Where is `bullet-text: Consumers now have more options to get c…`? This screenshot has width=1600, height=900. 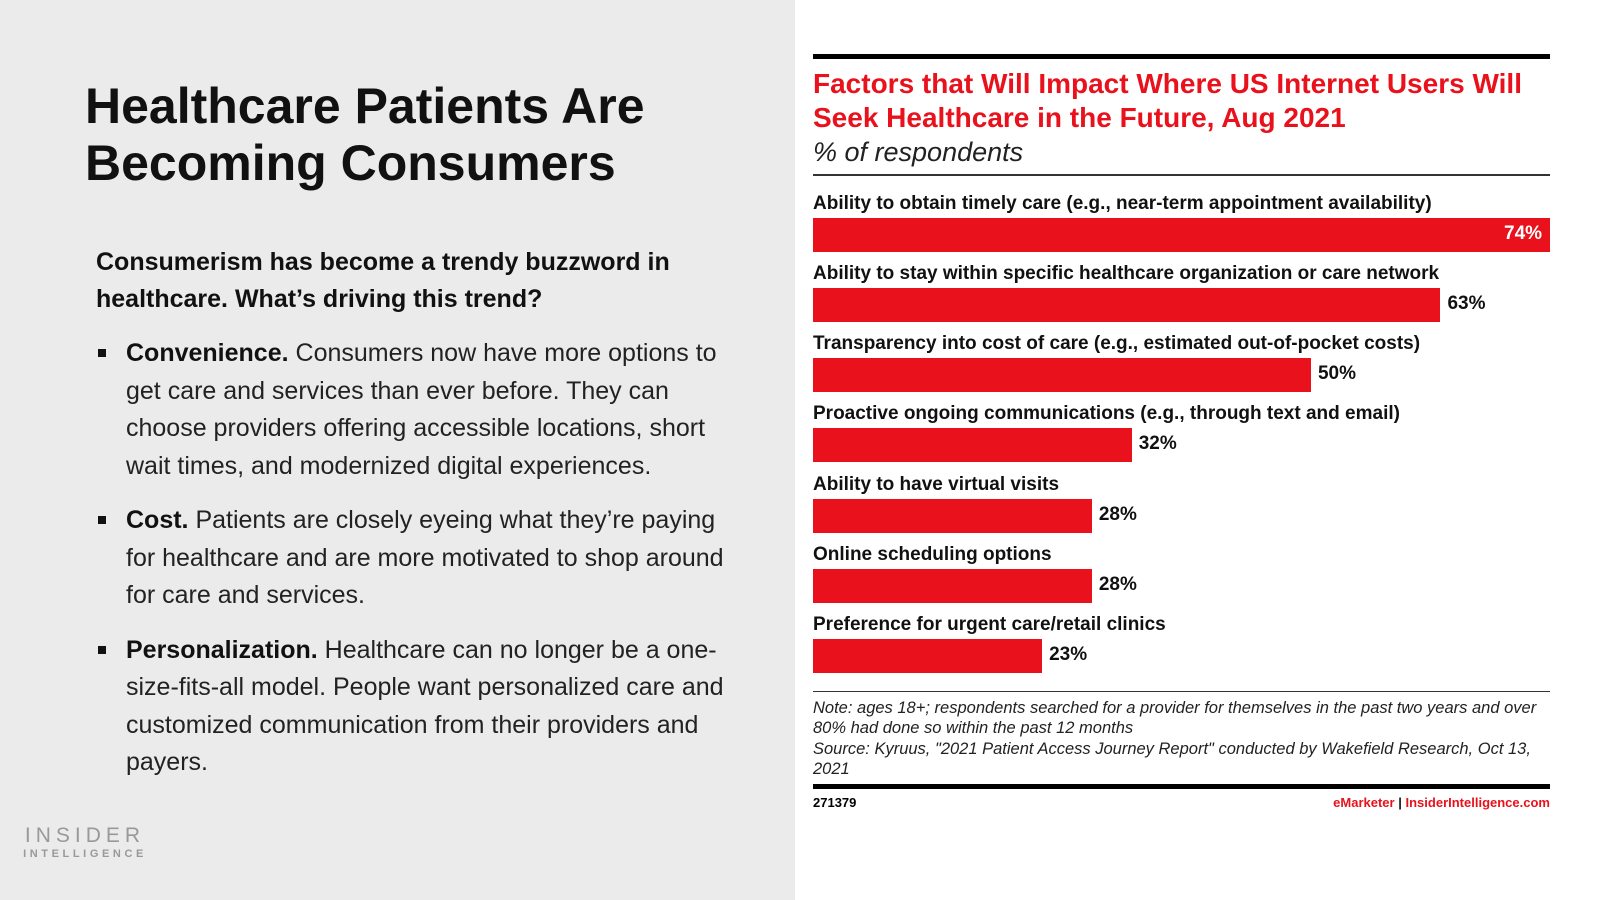 bullet-text: Consumers now have more options to get c… is located at coordinates (421, 409).